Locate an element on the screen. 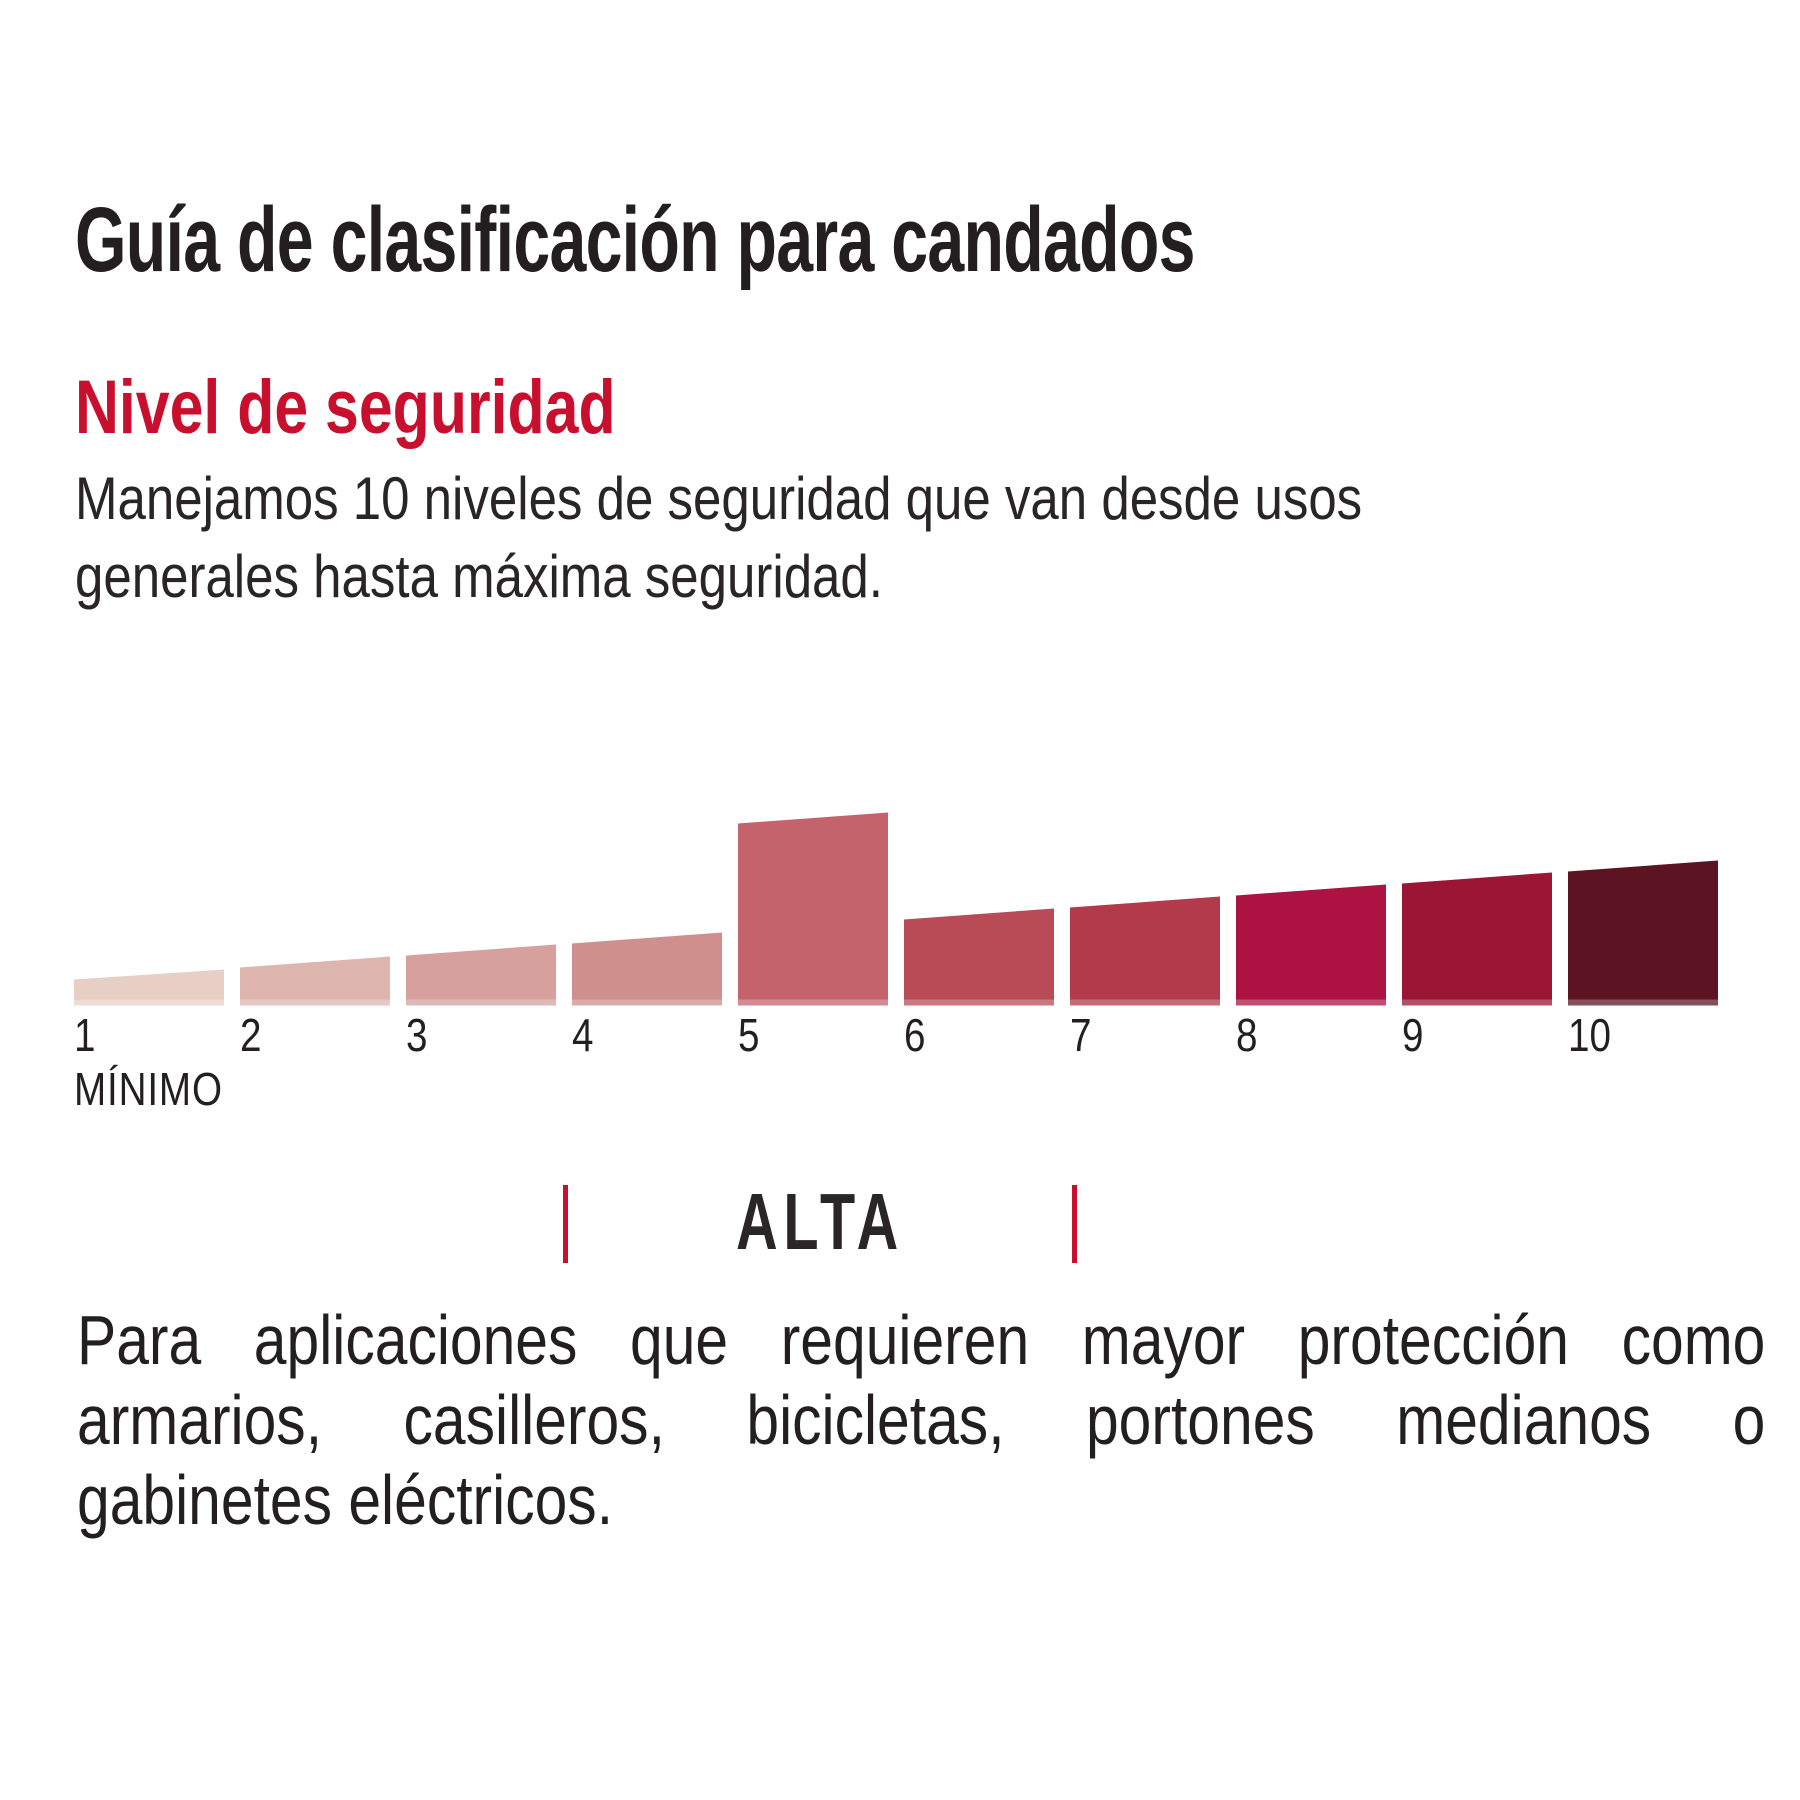  intro-line-2: generales hasta máxima seguridad. is located at coordinates (479, 576).